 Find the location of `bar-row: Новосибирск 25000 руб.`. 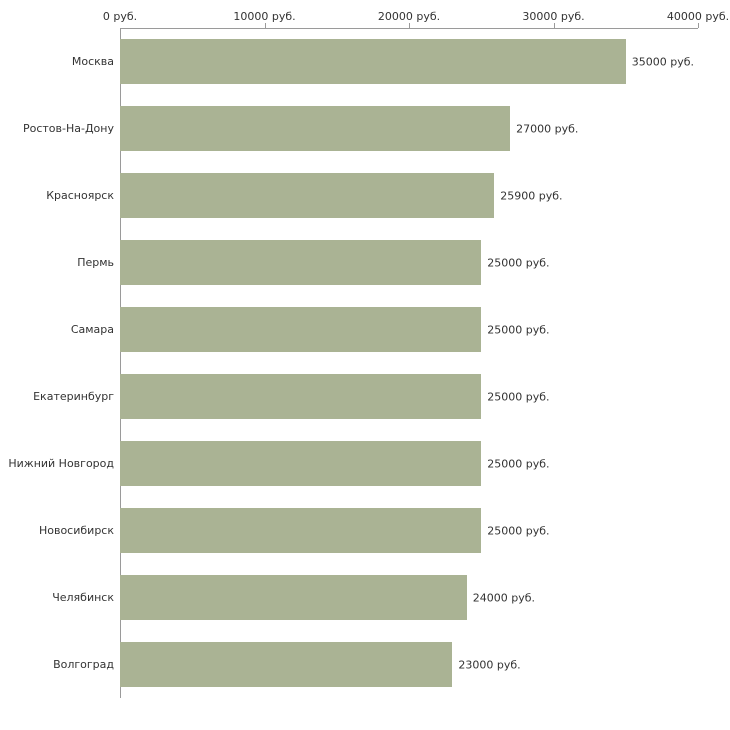

bar-row: Новосибирск 25000 руб. is located at coordinates (365, 530).